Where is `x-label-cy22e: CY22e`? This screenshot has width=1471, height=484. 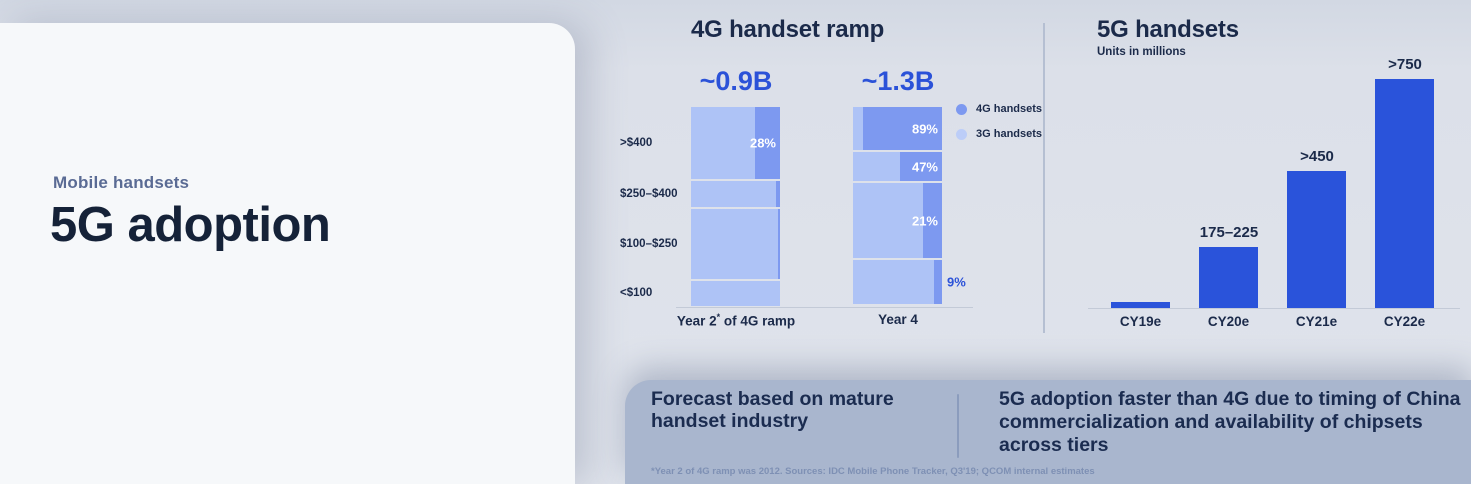 x-label-cy22e: CY22e is located at coordinates (1404, 321).